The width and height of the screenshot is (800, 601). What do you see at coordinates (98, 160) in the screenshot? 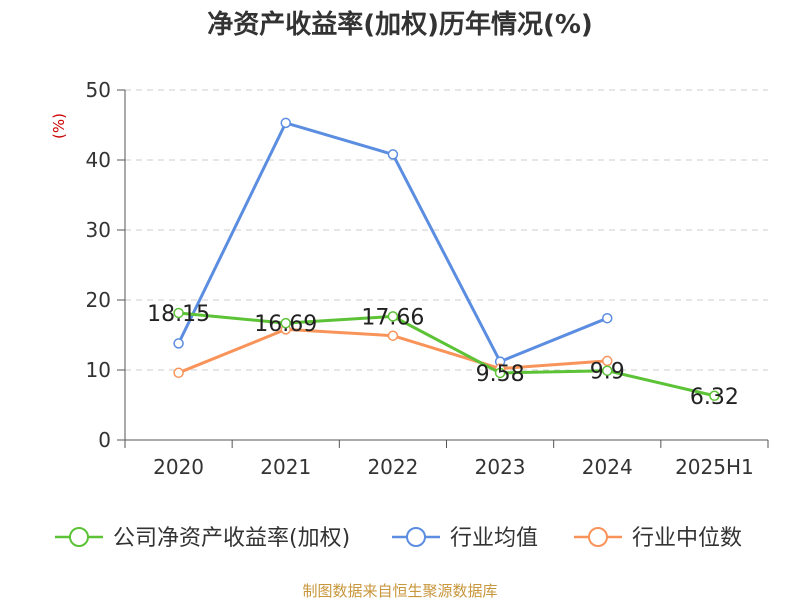
I see `y-tick-label: 40` at bounding box center [98, 160].